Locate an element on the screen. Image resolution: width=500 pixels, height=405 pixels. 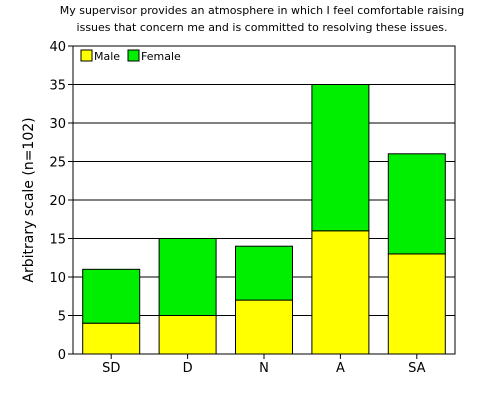
y-tick-label-5: 5 is located at coordinates (62, 317).